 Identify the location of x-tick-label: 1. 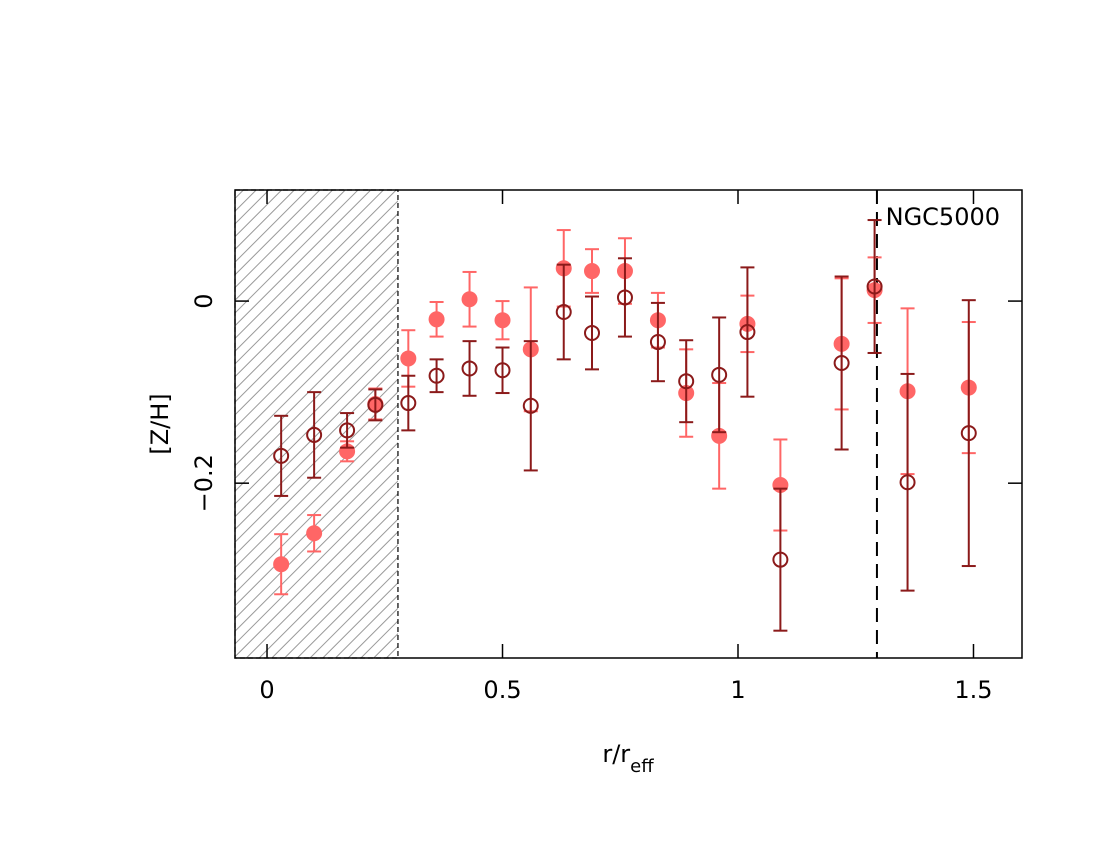
(737, 690).